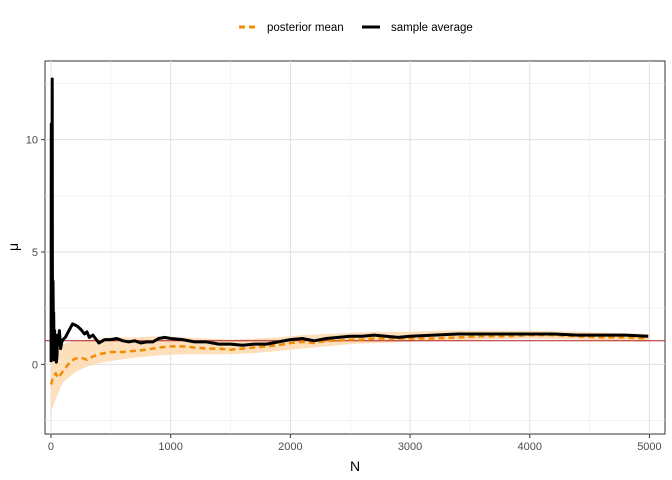 The image size is (672, 480). Describe the element at coordinates (305, 28) in the screenshot. I see `legend-label-posterior-mean: posterior mean` at that location.